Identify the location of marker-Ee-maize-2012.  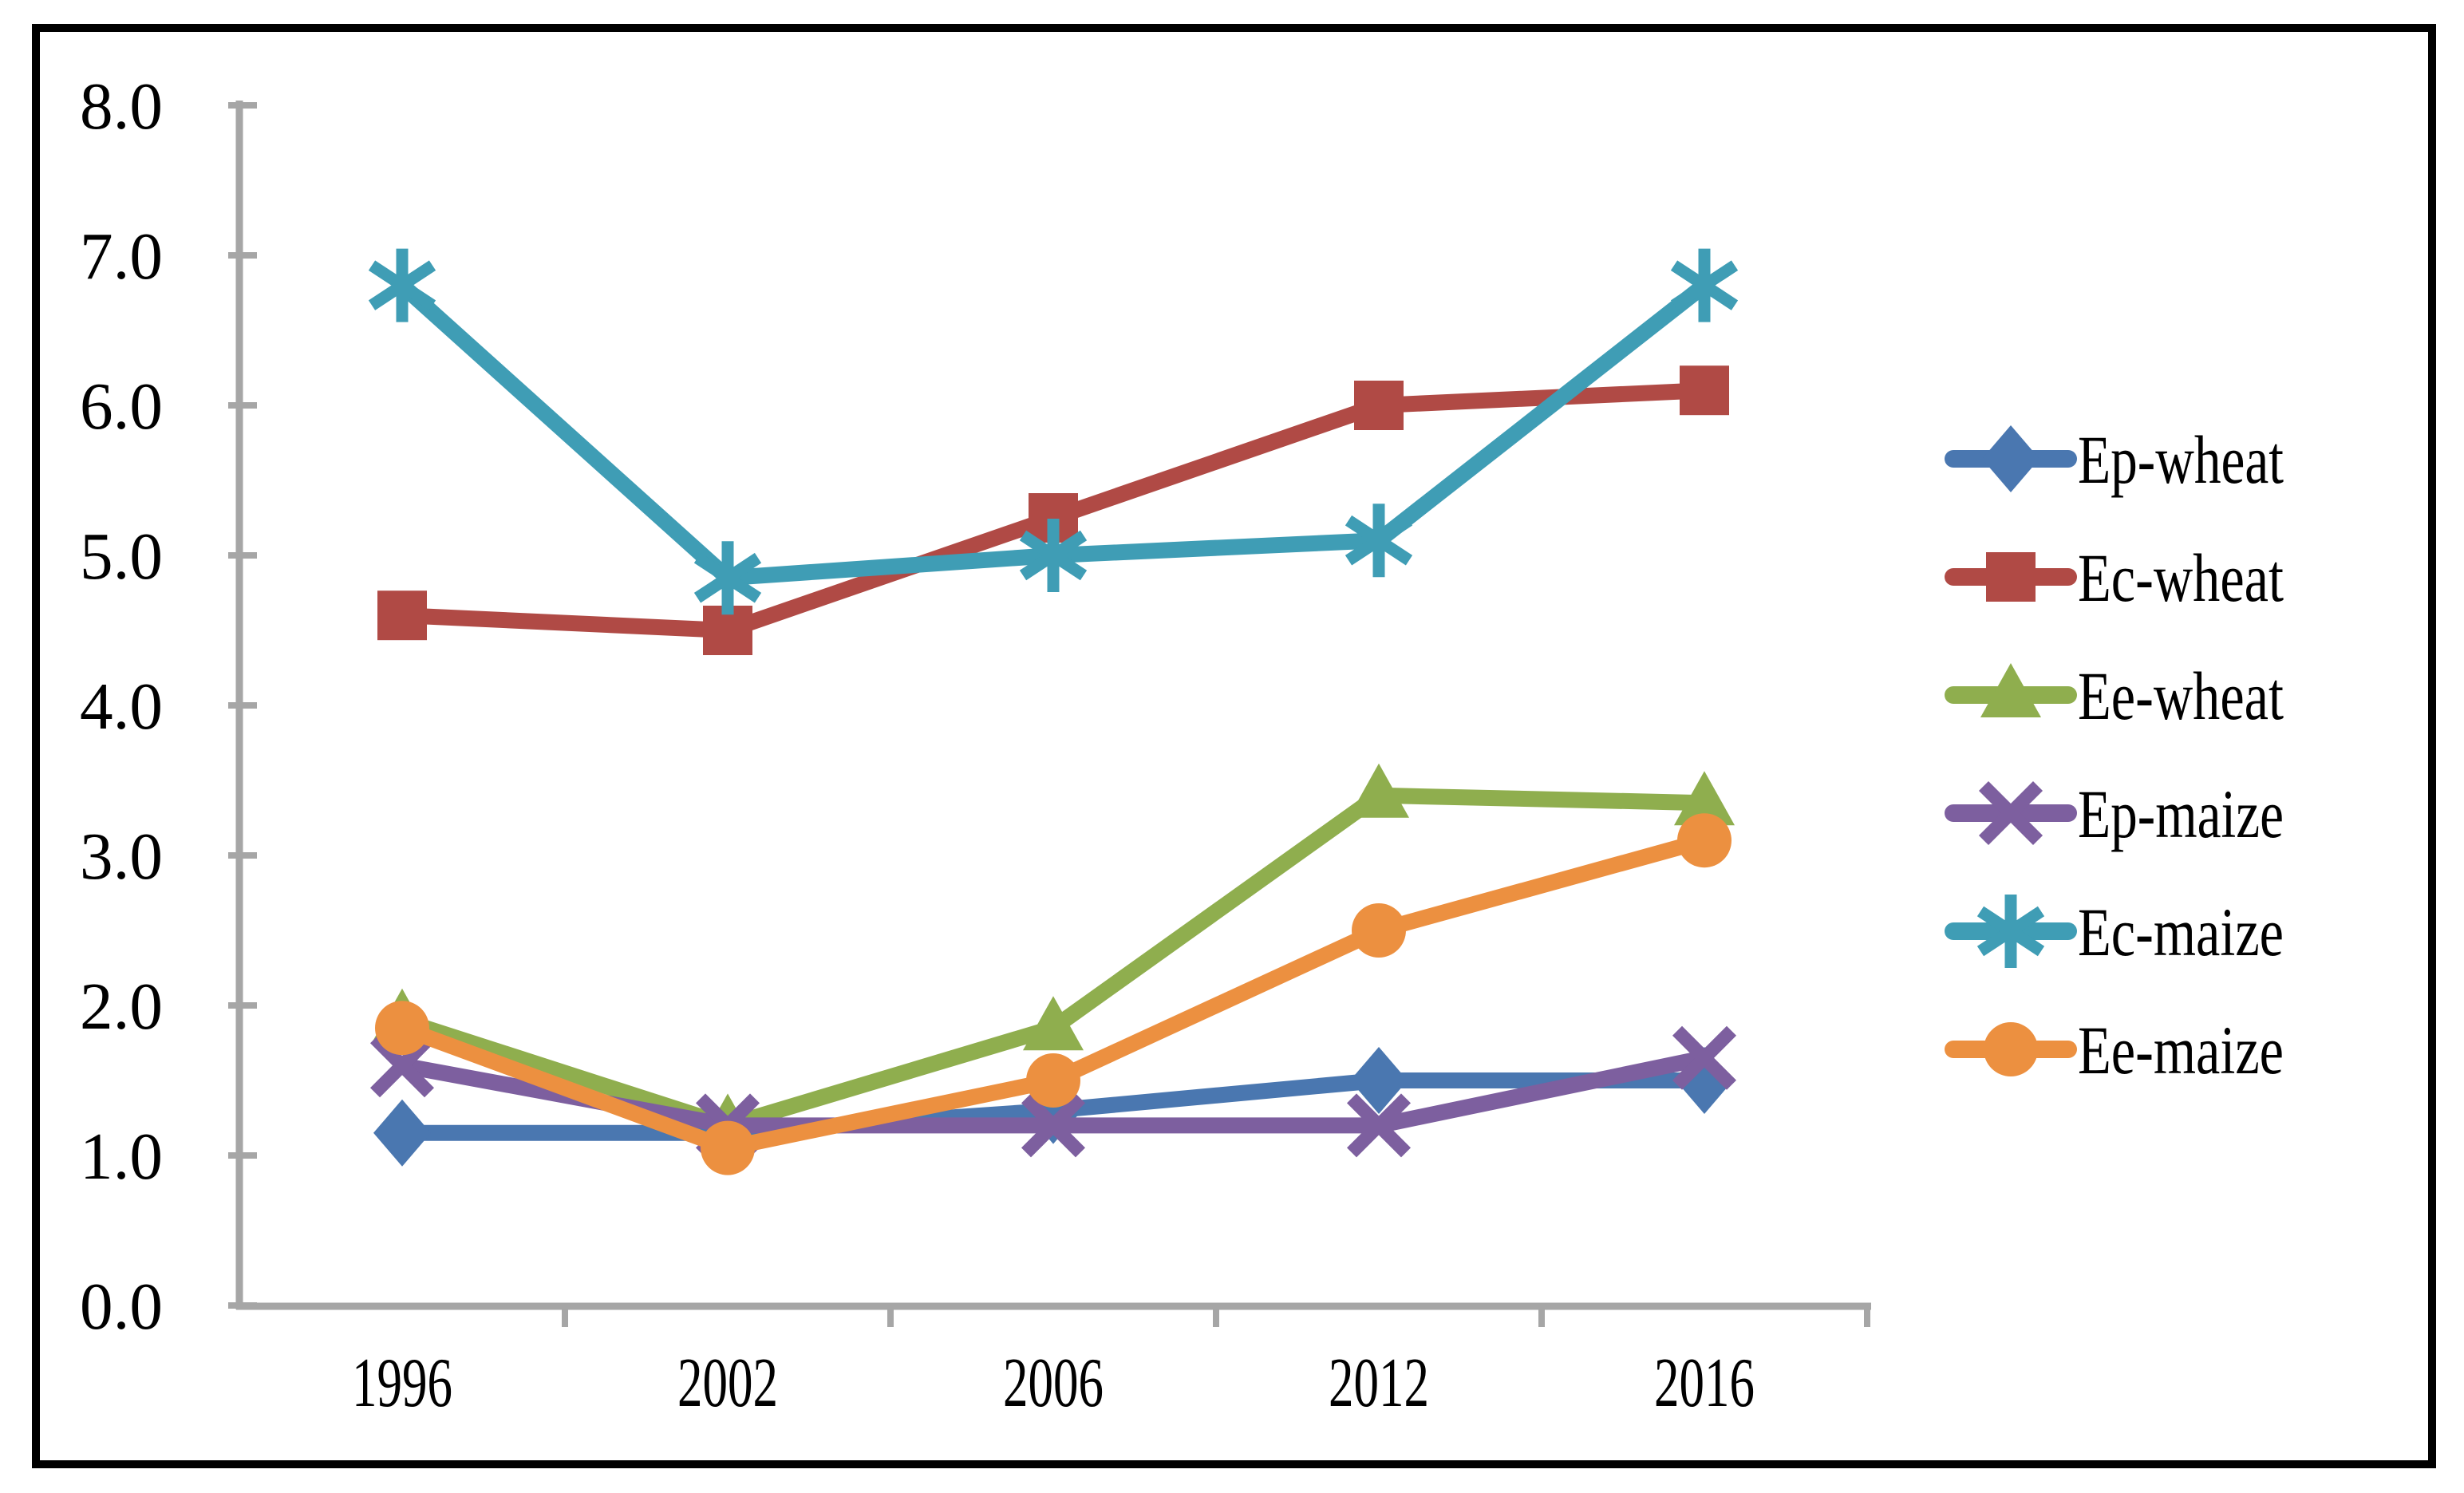
(1379, 930).